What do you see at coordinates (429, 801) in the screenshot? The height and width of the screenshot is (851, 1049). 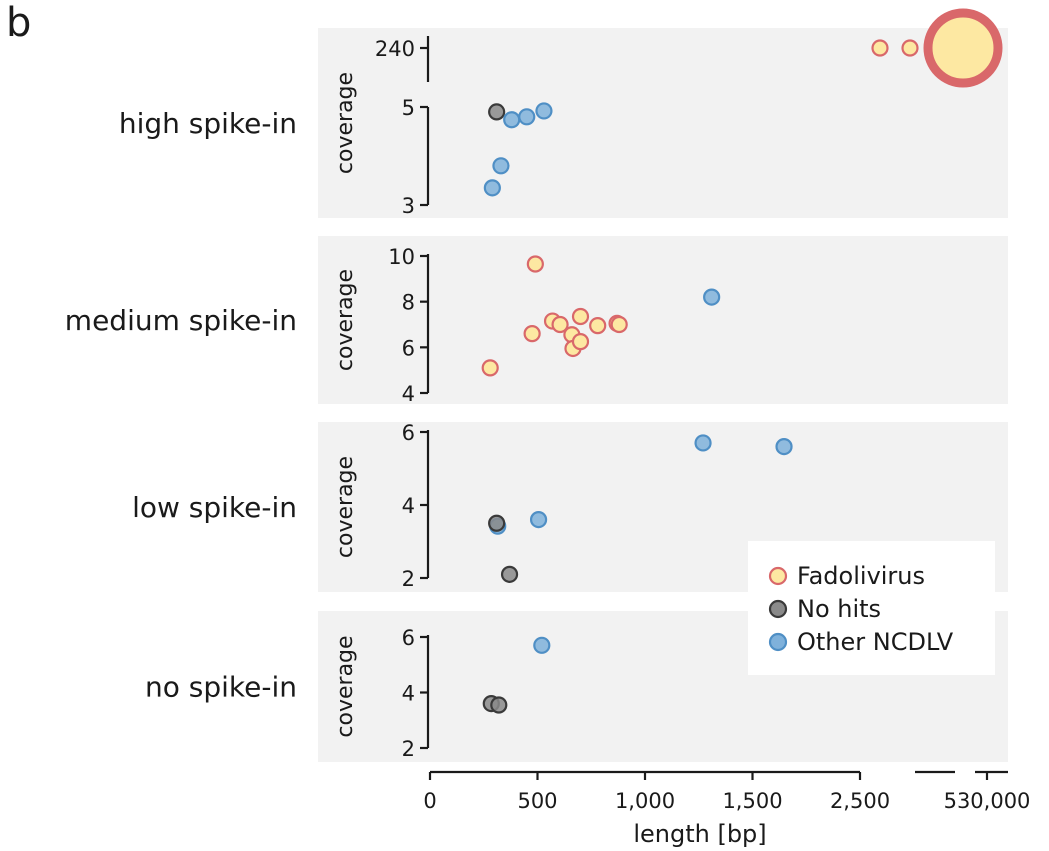 I see `x-tick-label: 0` at bounding box center [429, 801].